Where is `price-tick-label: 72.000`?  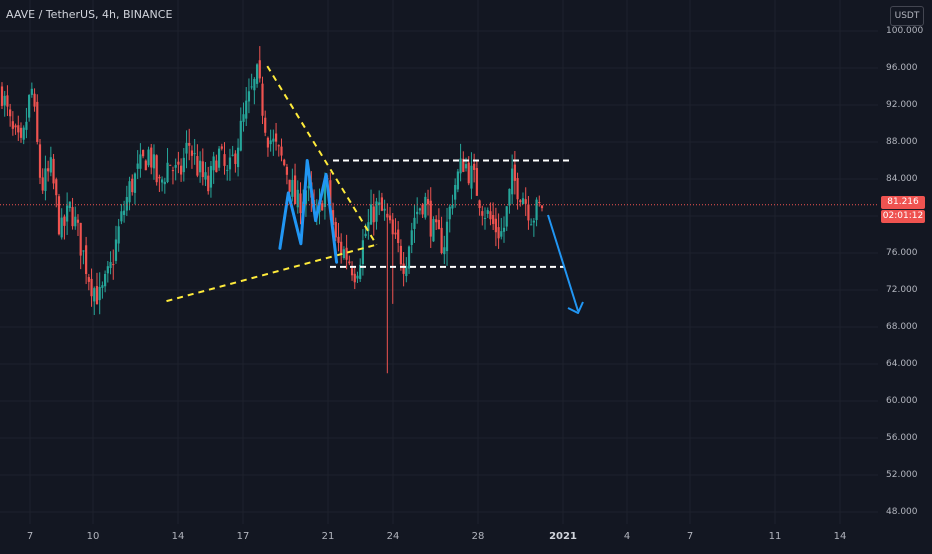
price-tick-label: 72.000 is located at coordinates (902, 290).